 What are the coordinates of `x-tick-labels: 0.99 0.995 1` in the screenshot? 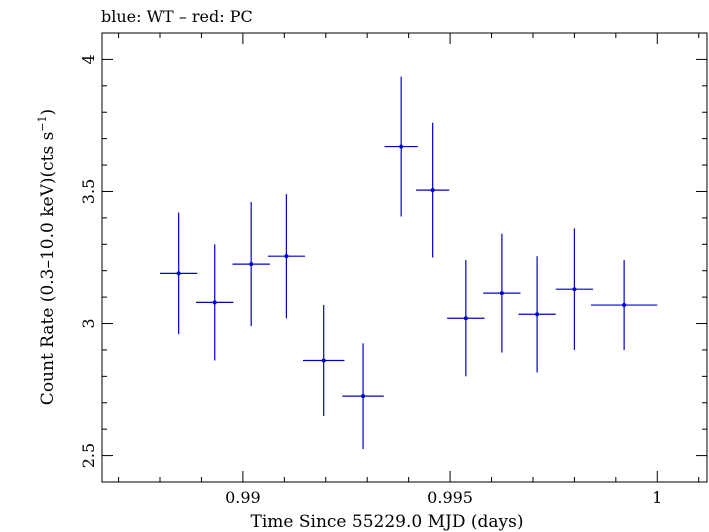 It's located at (443, 497).